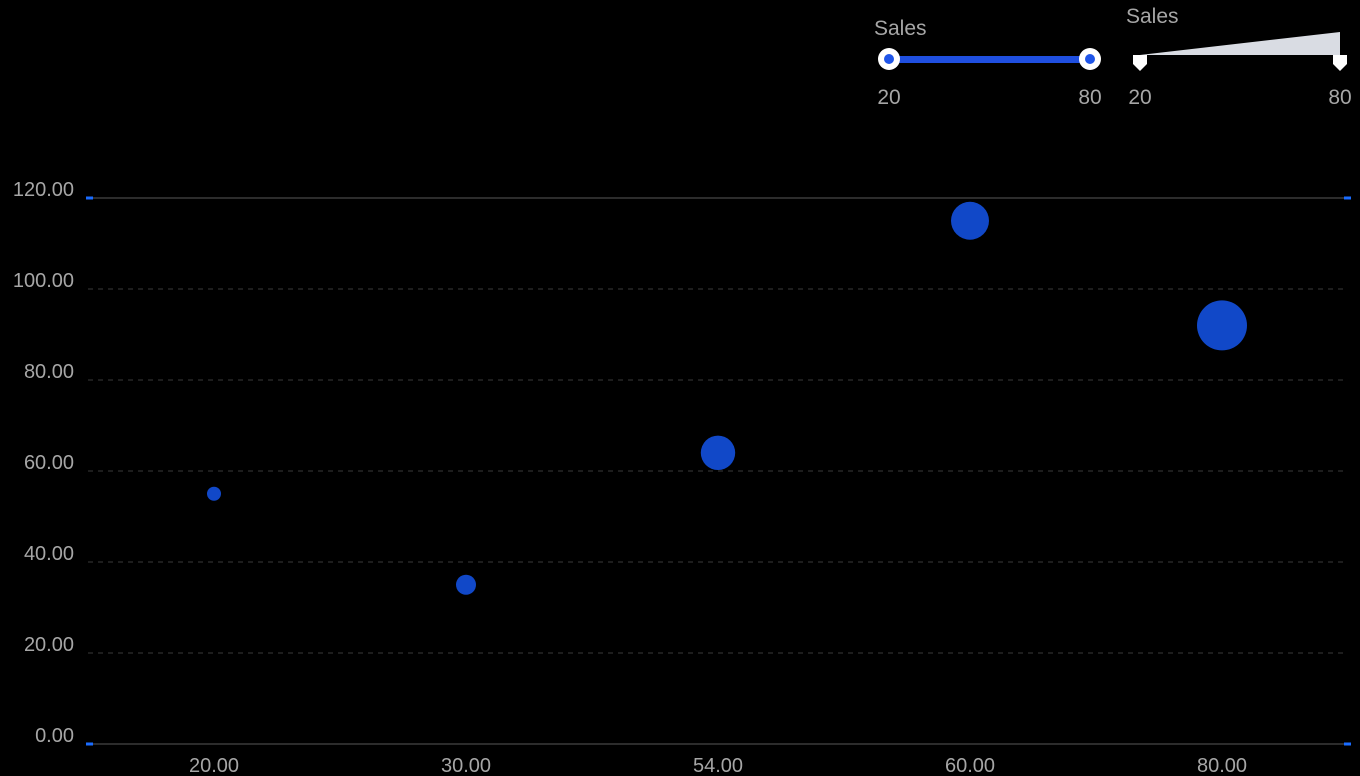 Image resolution: width=1360 pixels, height=776 pixels. What do you see at coordinates (214, 765) in the screenshot?
I see `x-tick-label: 20.00` at bounding box center [214, 765].